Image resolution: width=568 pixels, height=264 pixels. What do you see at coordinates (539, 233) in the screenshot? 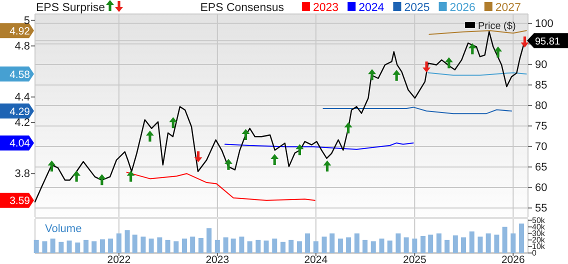
I see `y-tick-label: 30k` at bounding box center [539, 233].